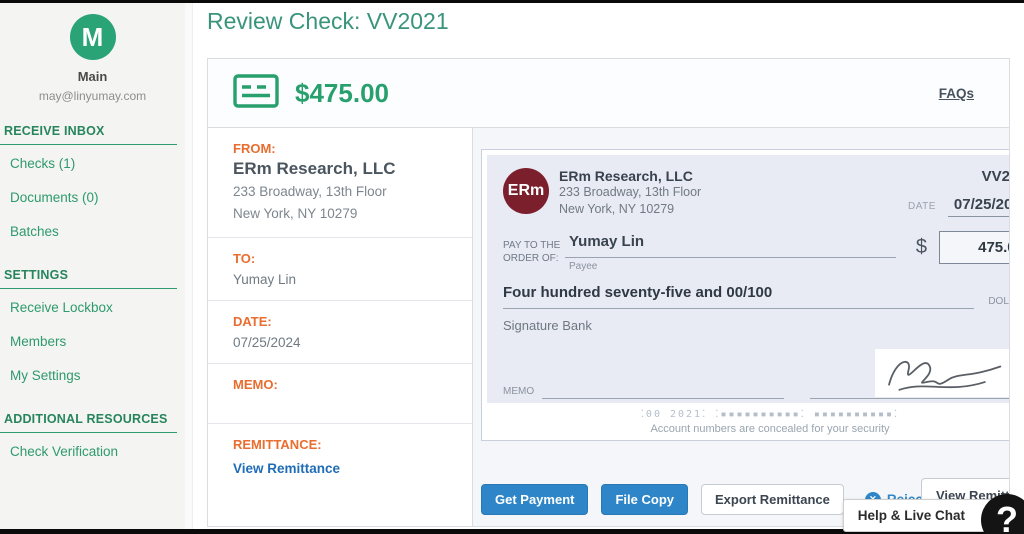 The image size is (1024, 534). Describe the element at coordinates (92, 439) in the screenshot. I see `nav-section-additional-resources: ADDITIONAL RESOURCES Check Verification` at that location.